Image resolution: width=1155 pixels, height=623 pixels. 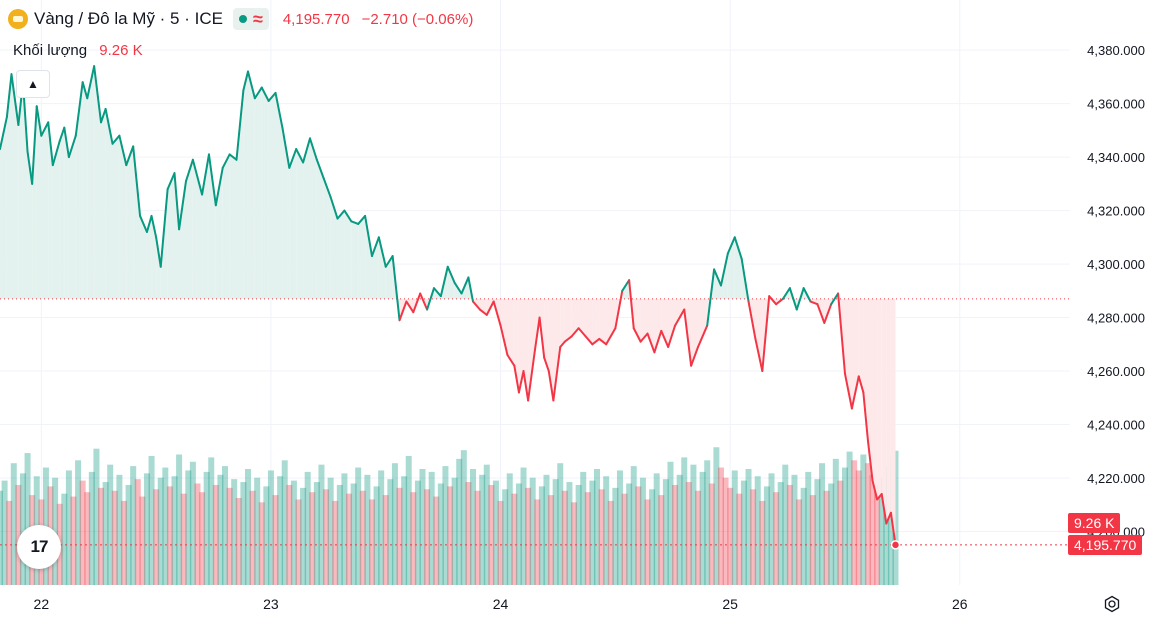 What do you see at coordinates (250, 19) in the screenshot?
I see `market-status-pill: ≈` at bounding box center [250, 19].